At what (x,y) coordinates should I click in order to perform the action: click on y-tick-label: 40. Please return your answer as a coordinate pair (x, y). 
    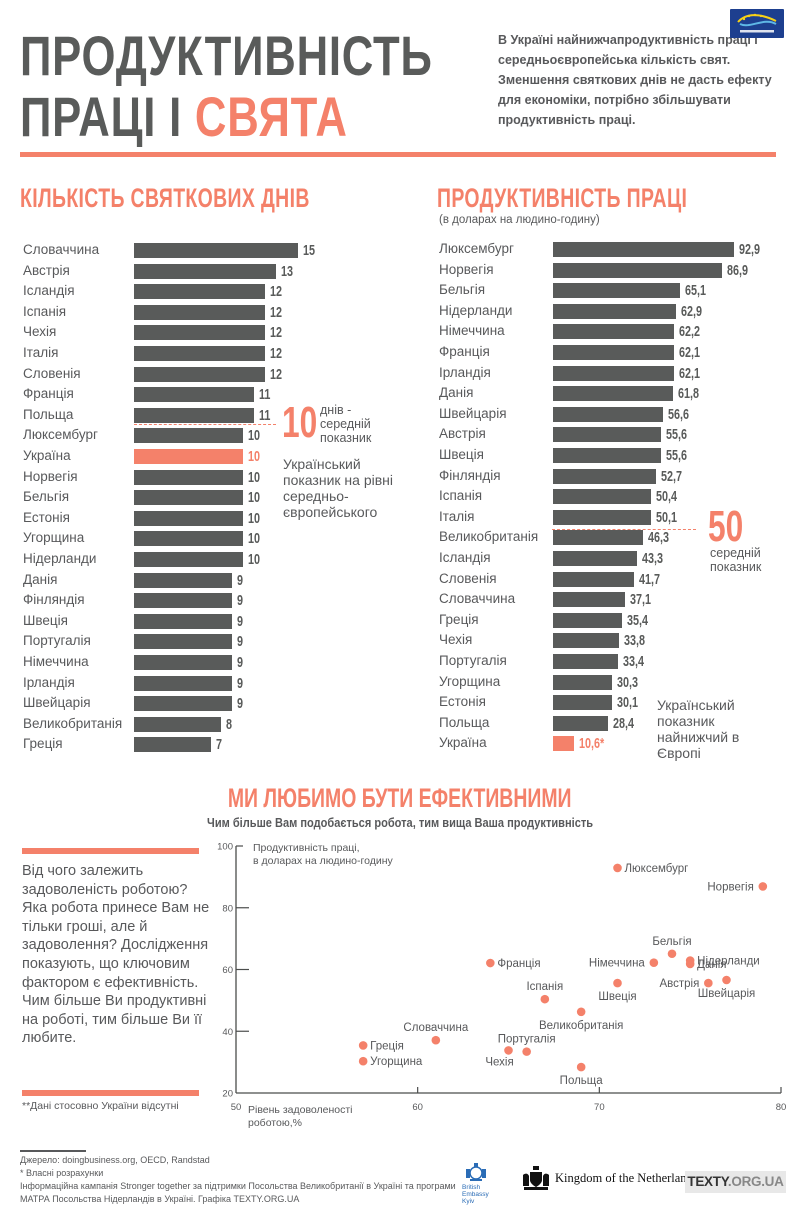
    Looking at the image, I should click on (227, 1032).